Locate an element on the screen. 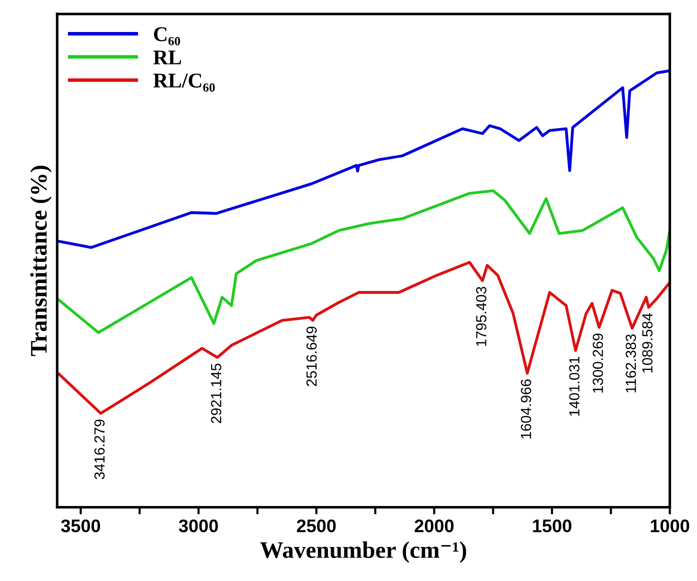  legend-label: RL/C₆₀ is located at coordinates (184, 83).